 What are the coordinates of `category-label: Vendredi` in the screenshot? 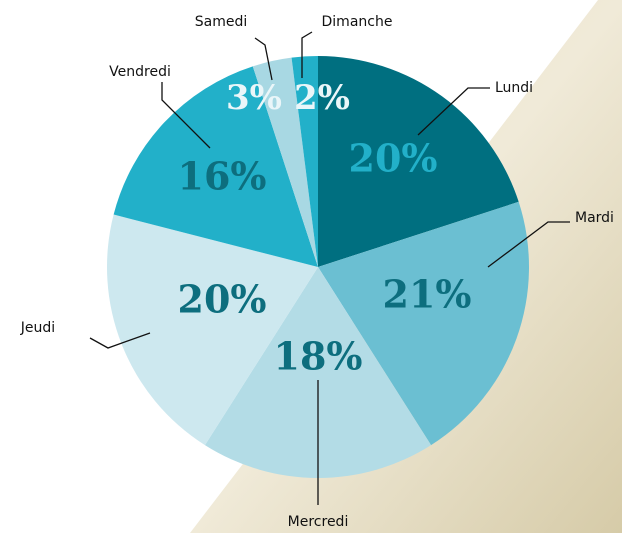 It's located at (140, 72).